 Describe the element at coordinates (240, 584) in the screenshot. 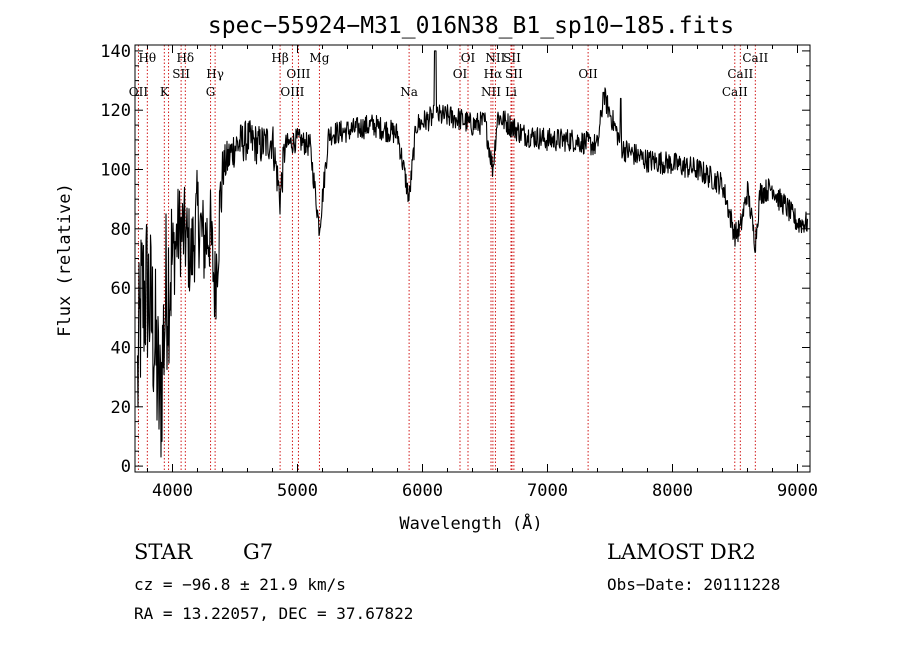

I see `redshift-velocity: cz = −96.8 ± 21.9 km/s` at that location.